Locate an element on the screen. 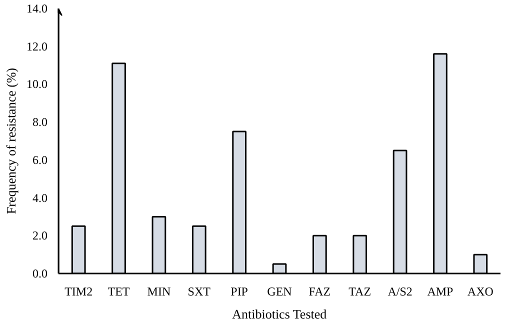 The height and width of the screenshot is (324, 510). x-tick-label: AMP is located at coordinates (440, 291).